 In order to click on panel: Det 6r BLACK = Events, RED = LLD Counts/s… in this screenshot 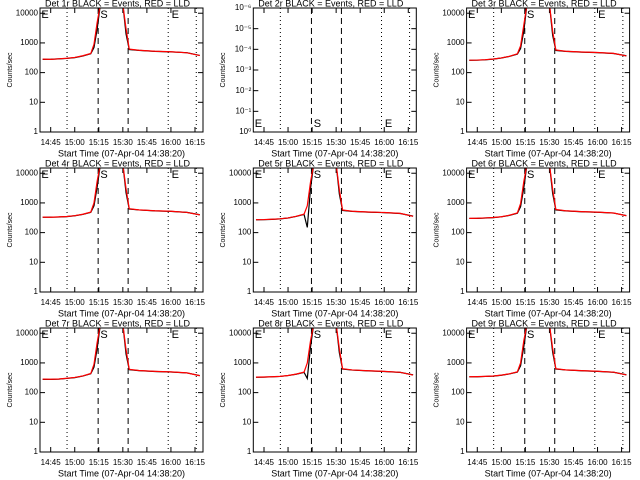, I will do `click(532, 238)`.